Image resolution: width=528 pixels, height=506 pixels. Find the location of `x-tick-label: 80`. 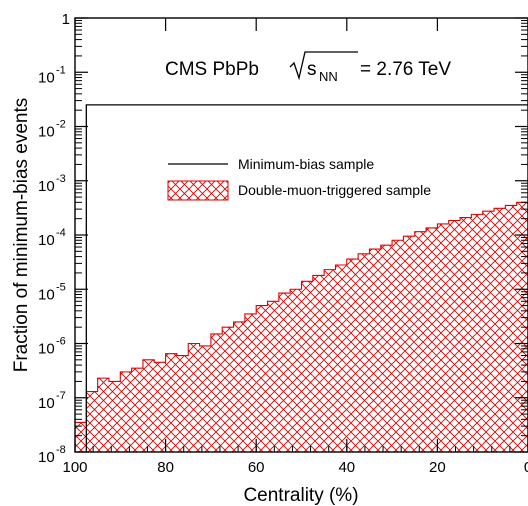

x-tick-label: 80 is located at coordinates (165, 467).